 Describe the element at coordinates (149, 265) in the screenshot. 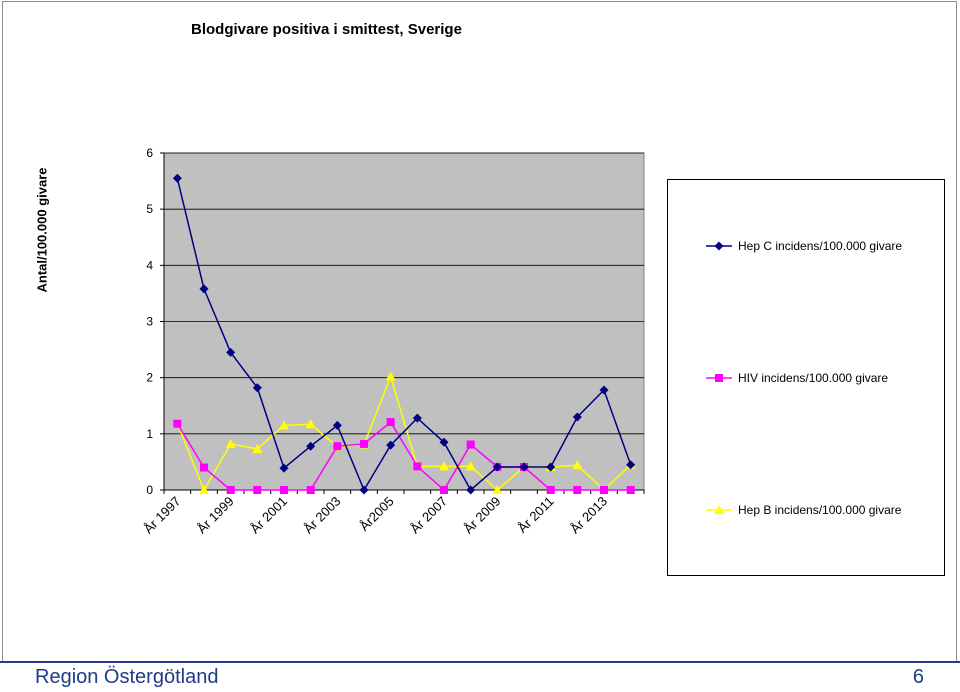

I see `y-tick-label: 4` at that location.